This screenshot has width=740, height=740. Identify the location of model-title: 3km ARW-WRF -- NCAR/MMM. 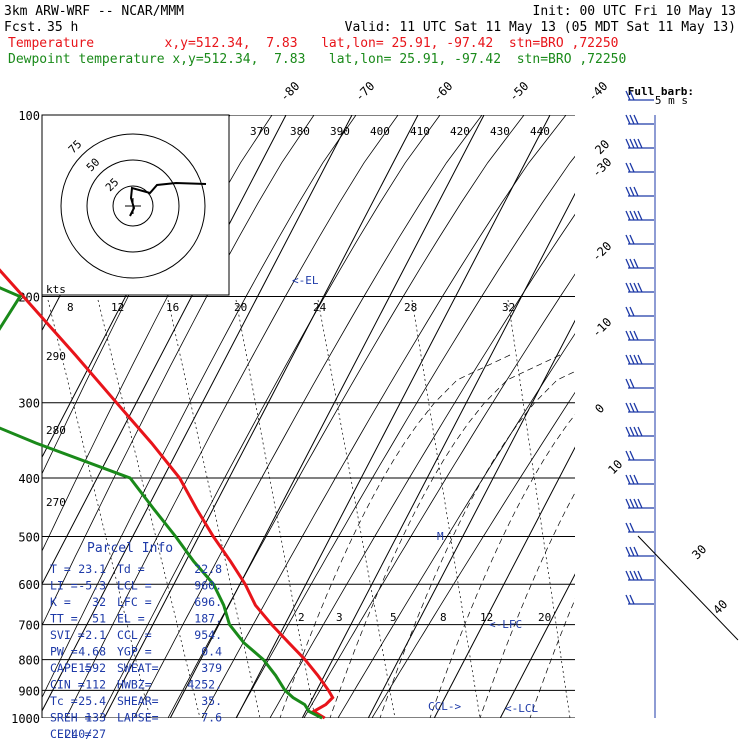
(94, 11).